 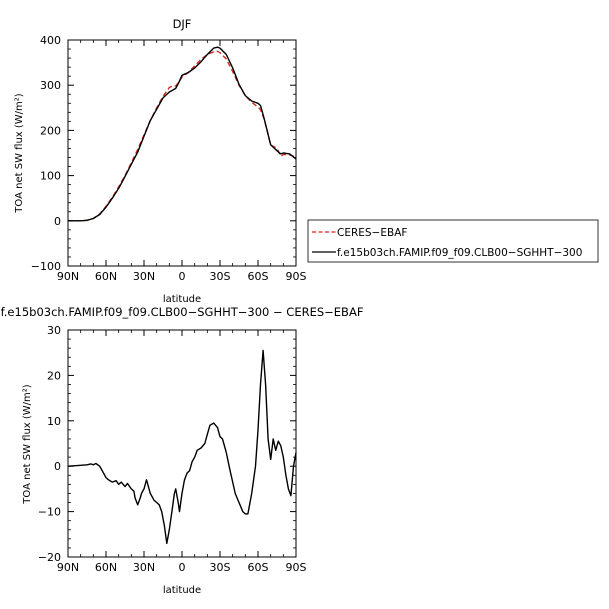 I want to click on legend-box, so click(x=453, y=241).